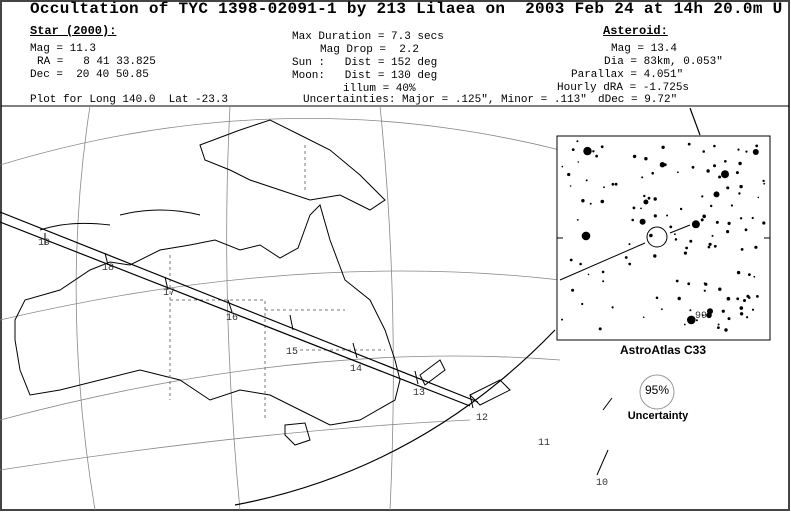 The image size is (791, 512). What do you see at coordinates (635, 31) in the screenshot?
I see `asteroid-heading: Asteroid:` at bounding box center [635, 31].